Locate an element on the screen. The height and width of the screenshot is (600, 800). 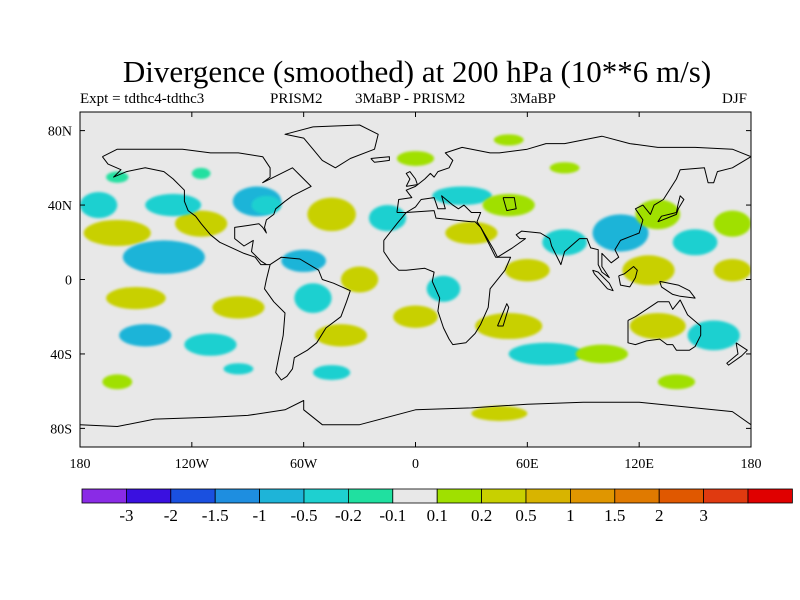
y-tick-label: 80N is located at coordinates (60, 132).